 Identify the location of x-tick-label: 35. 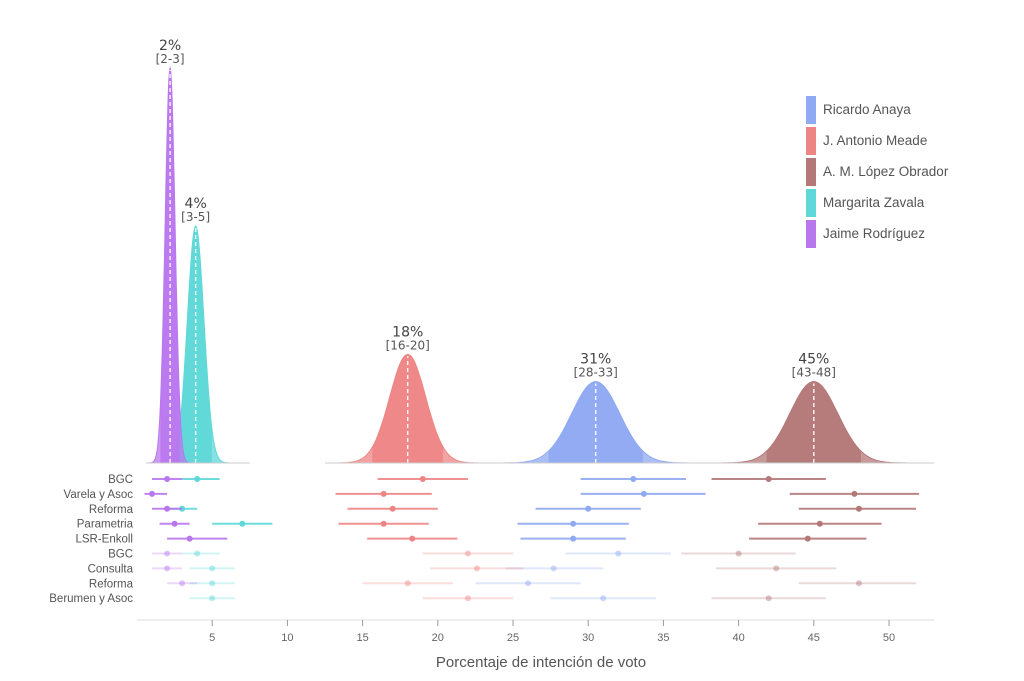
(663, 638).